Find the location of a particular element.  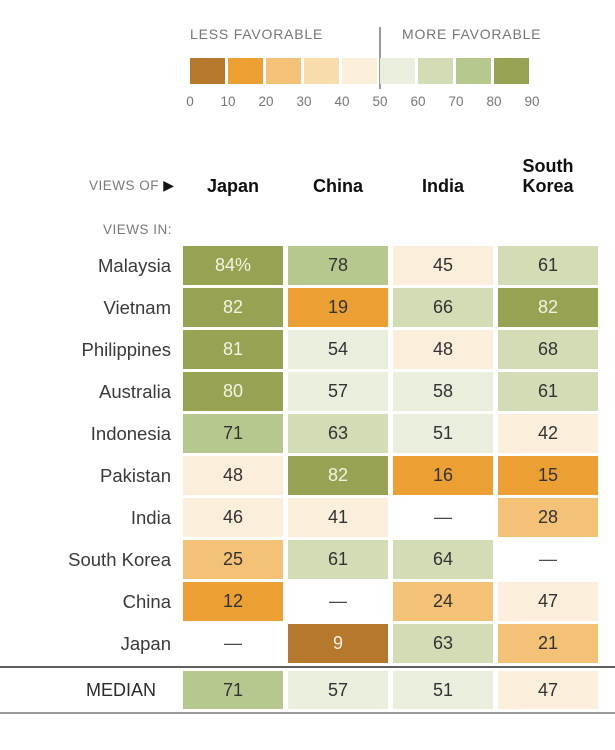

cell-philippines-india: 48 is located at coordinates (443, 349).